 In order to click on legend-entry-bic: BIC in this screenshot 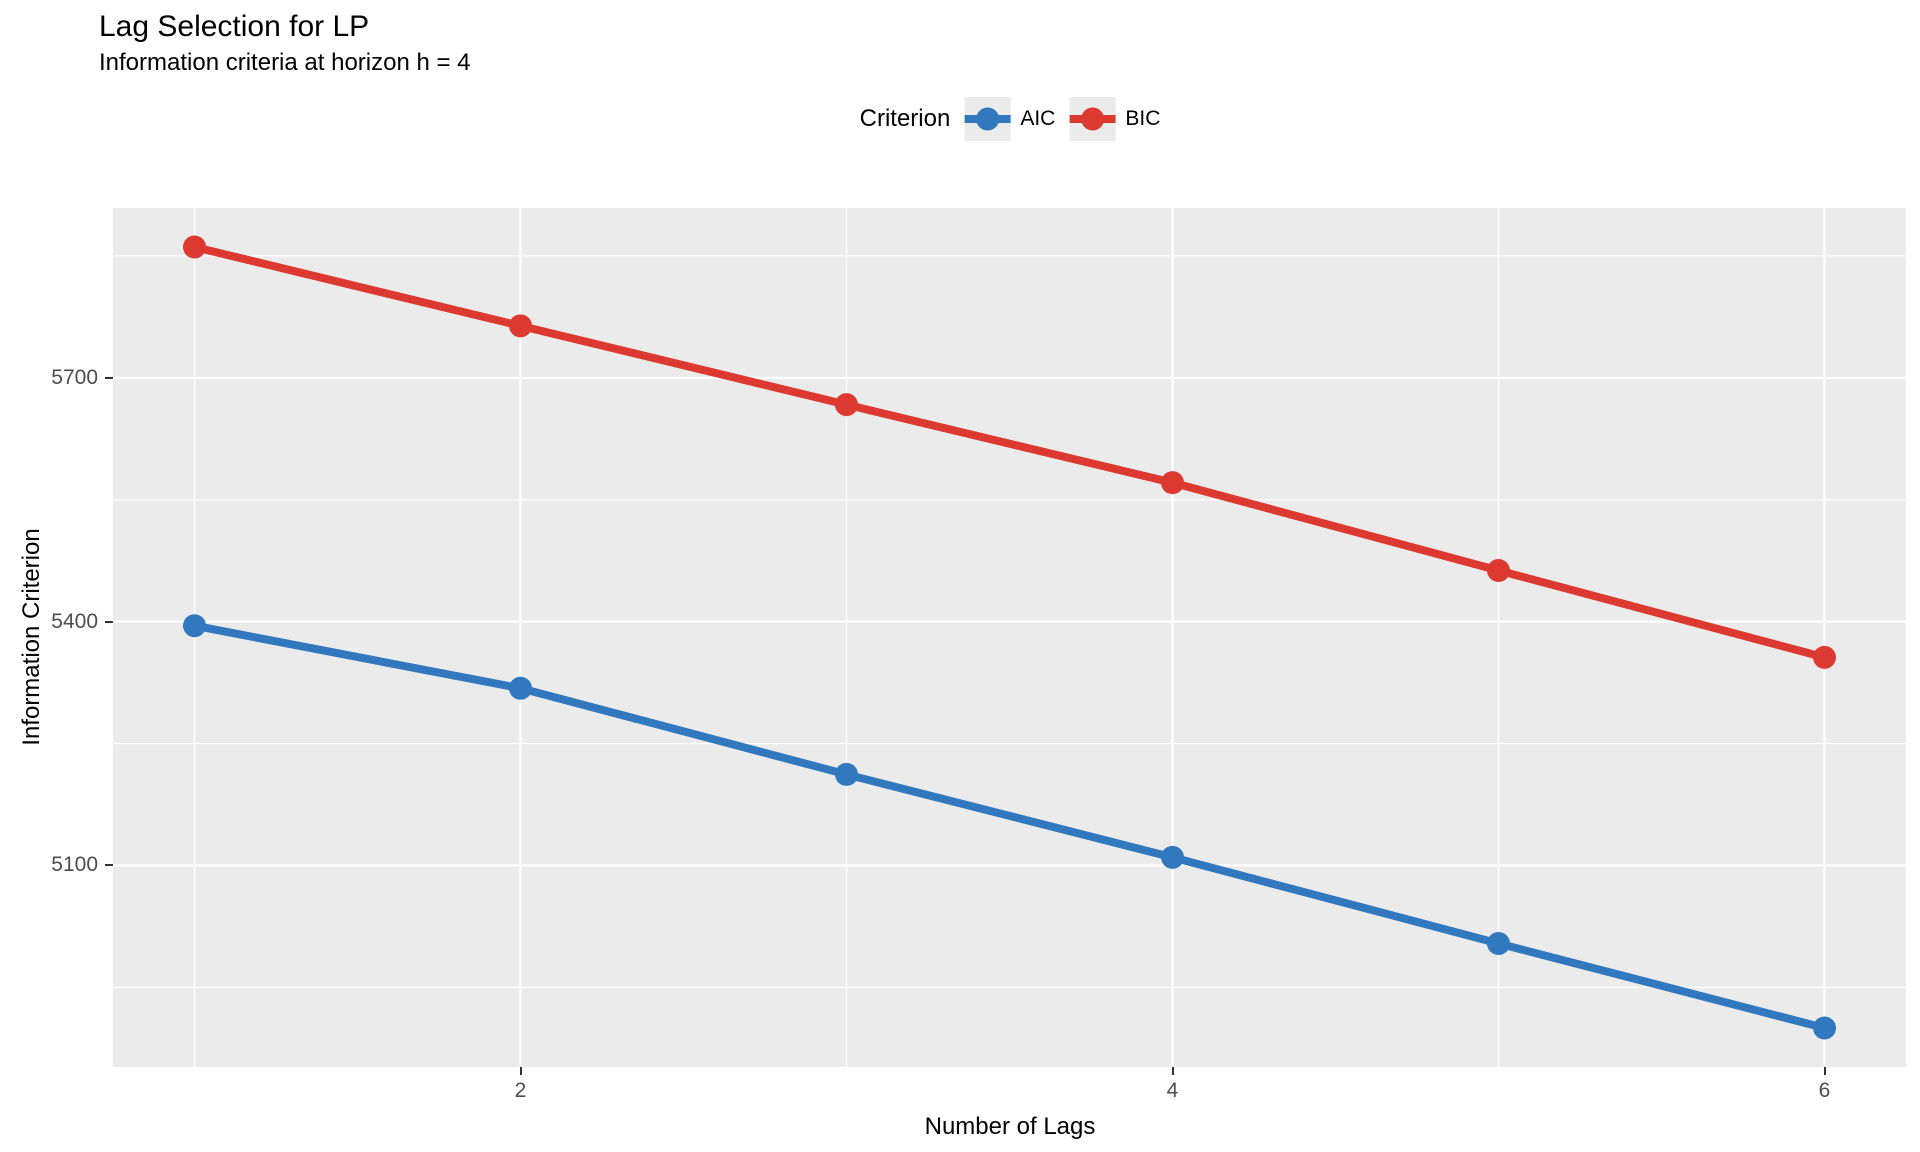, I will do `click(1114, 119)`.